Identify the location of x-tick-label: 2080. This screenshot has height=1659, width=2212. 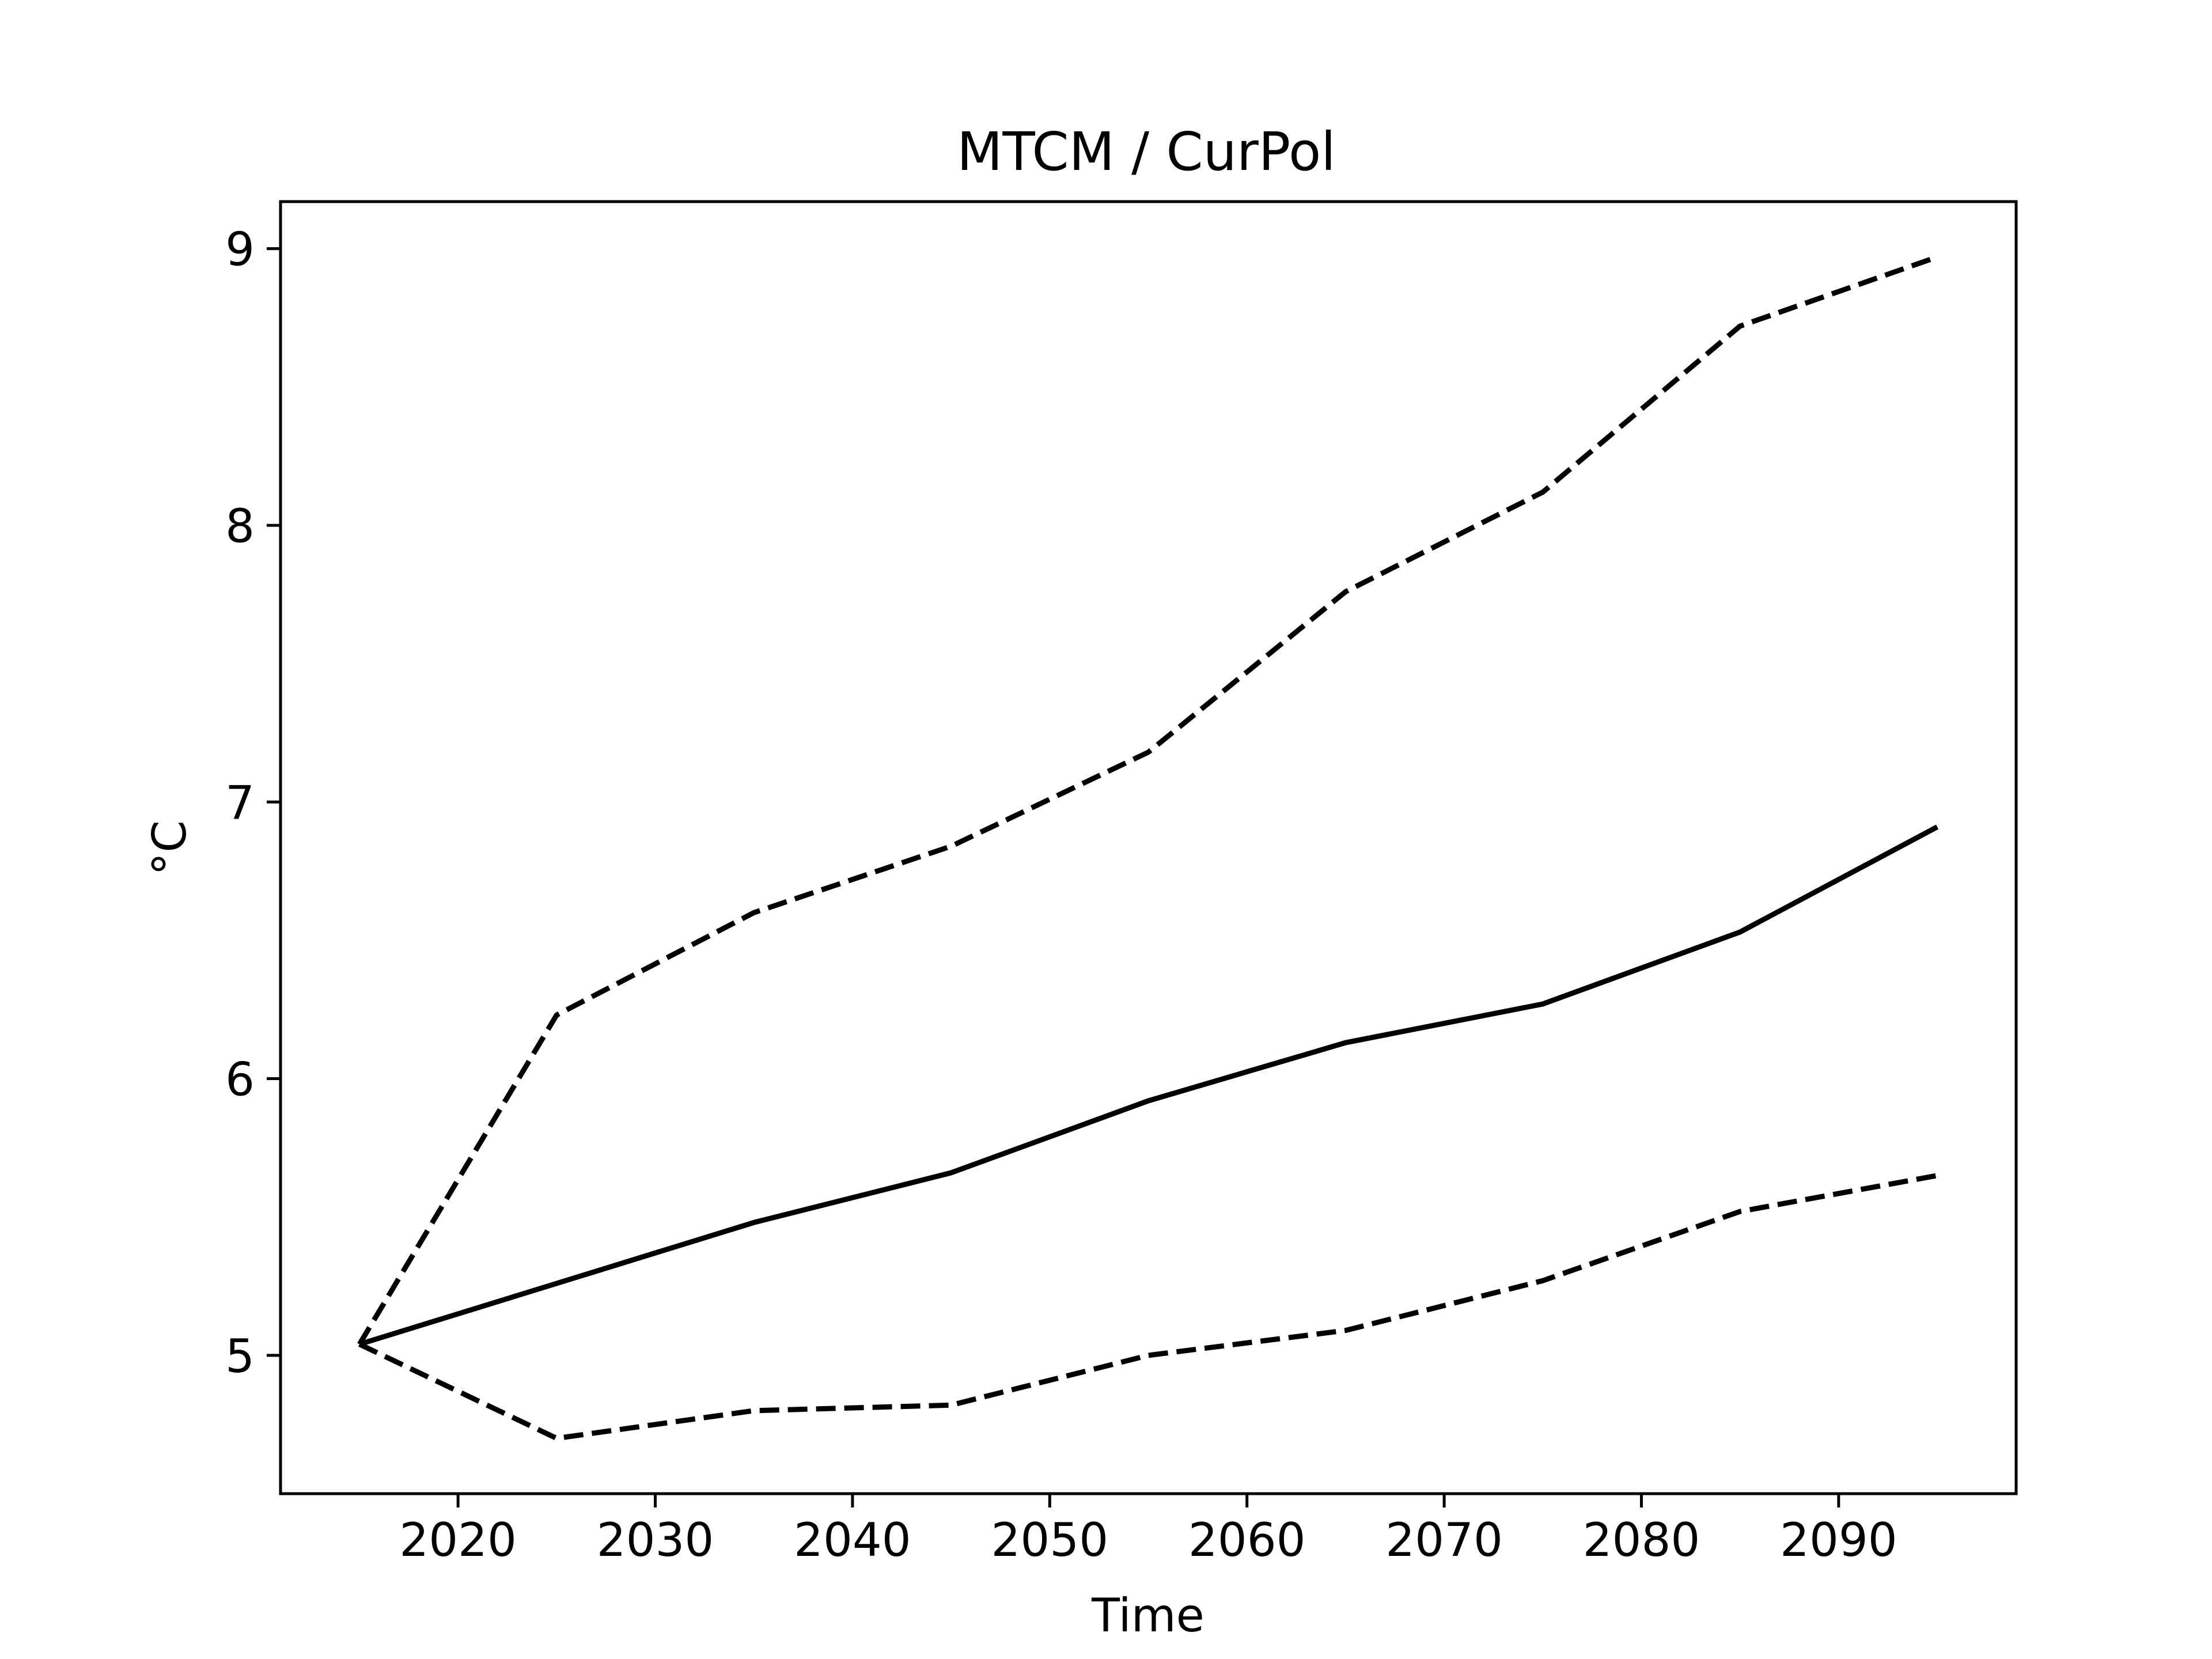
(1641, 1540).